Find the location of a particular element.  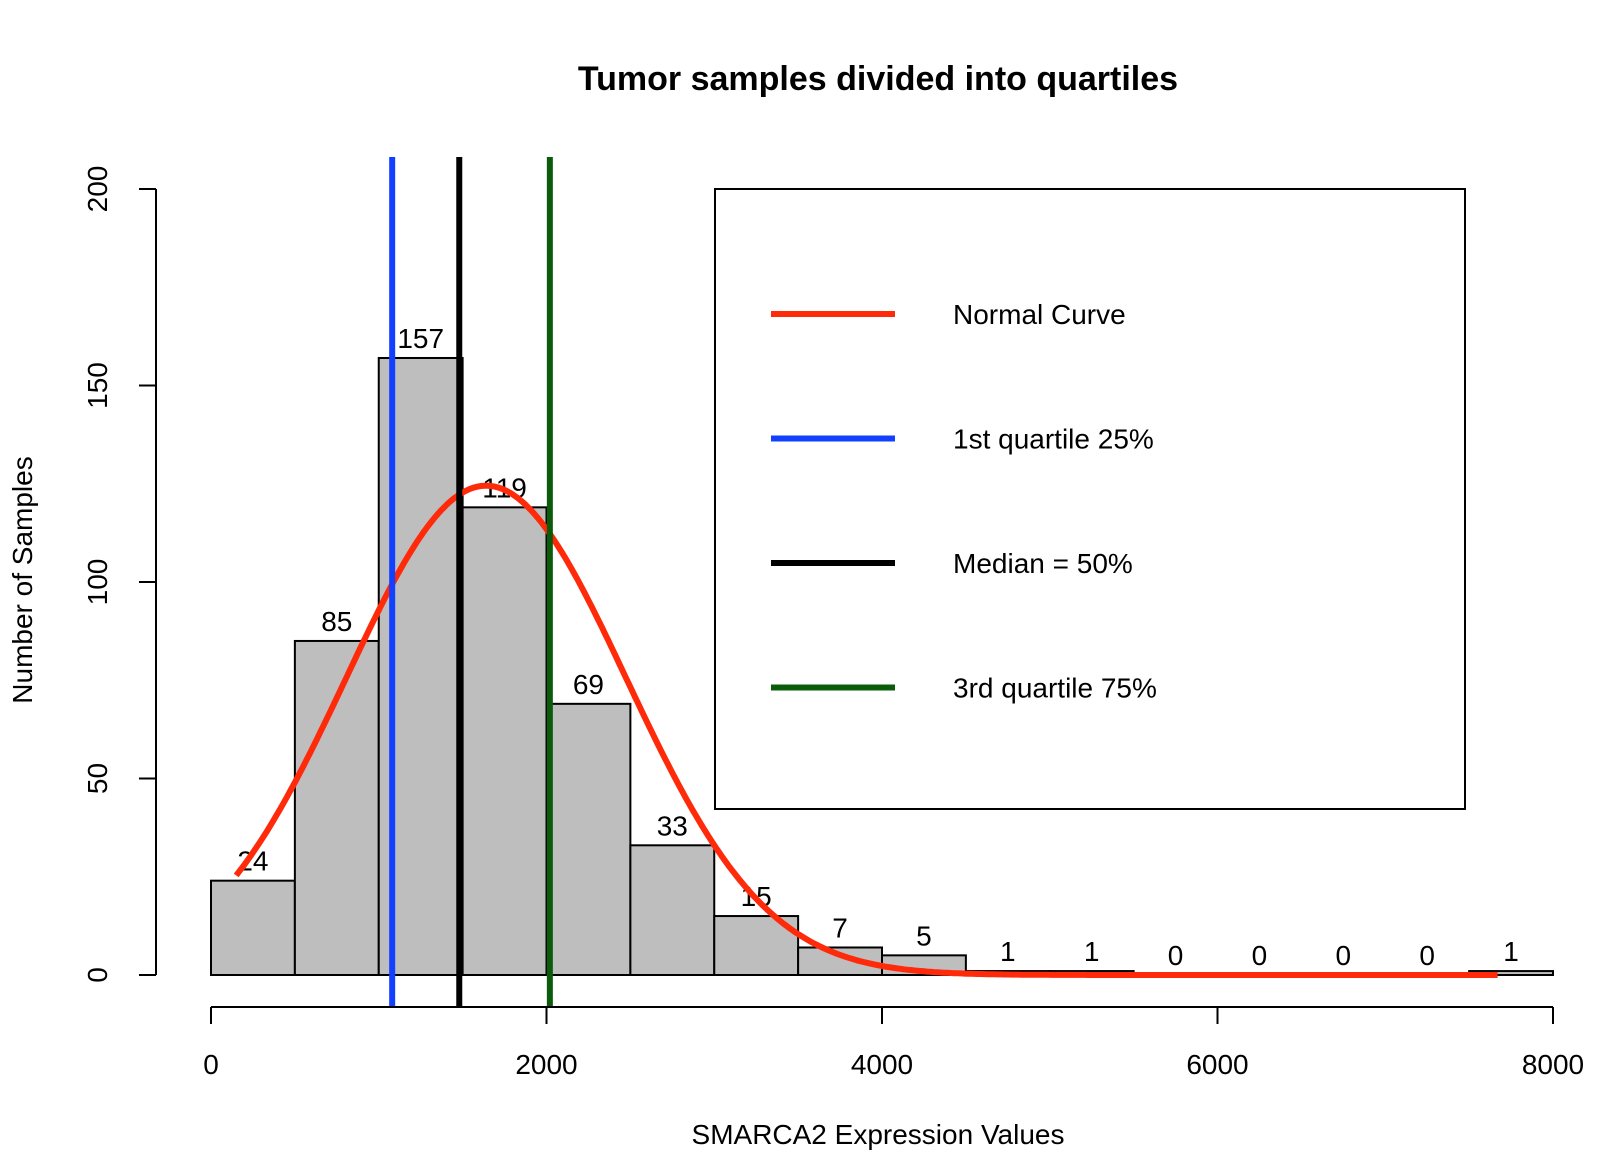

bar-count-label: 33 is located at coordinates (672, 825).